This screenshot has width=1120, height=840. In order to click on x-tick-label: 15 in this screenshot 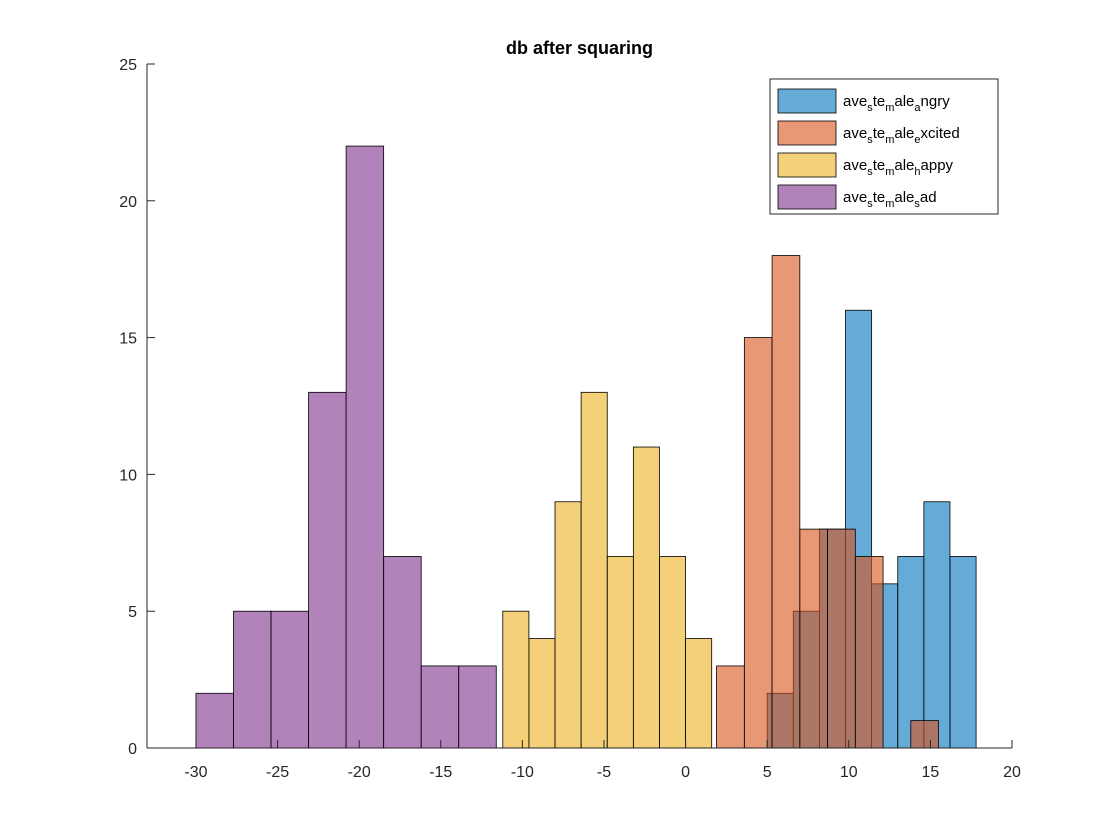, I will do `click(930, 772)`.